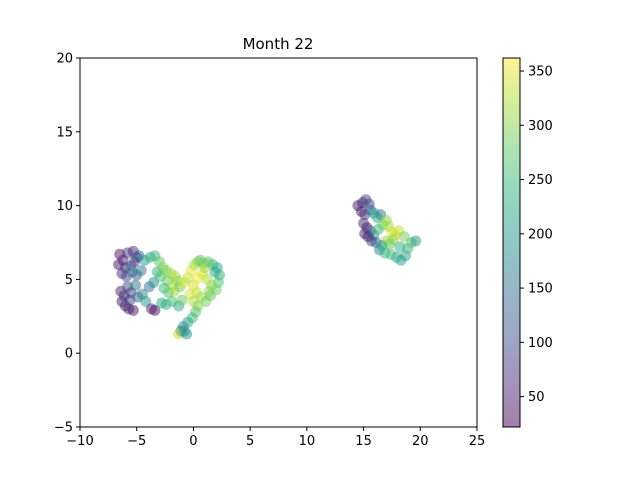 Image resolution: width=640 pixels, height=480 pixels. I want to click on x-tick-label: 0, so click(193, 441).